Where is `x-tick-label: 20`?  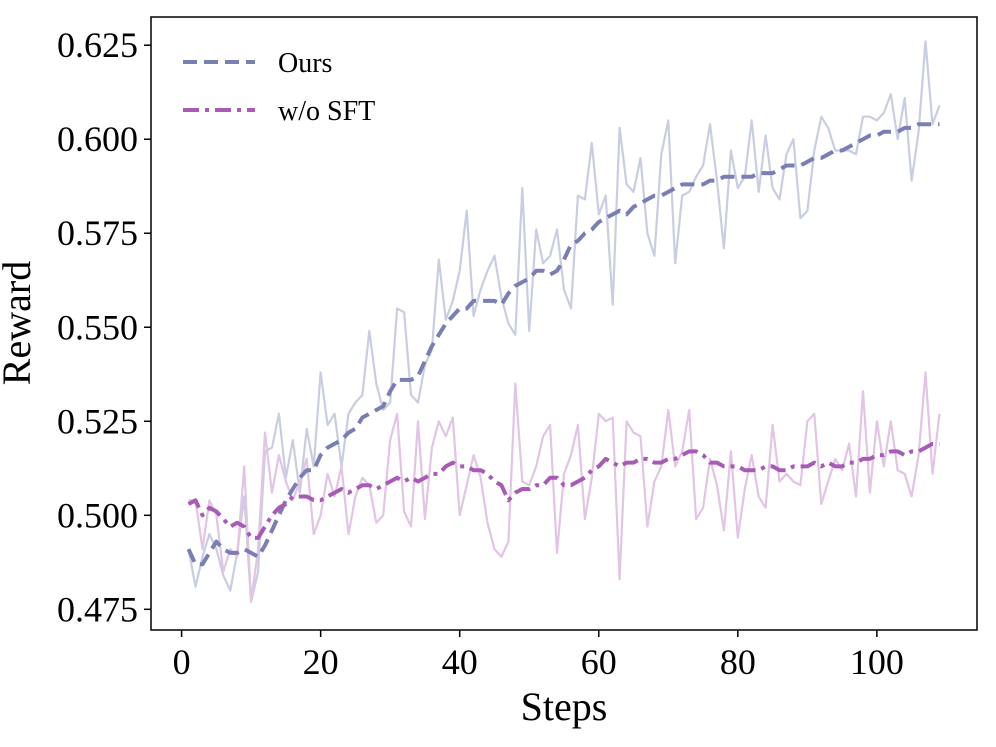 x-tick-label: 20 is located at coordinates (321, 662).